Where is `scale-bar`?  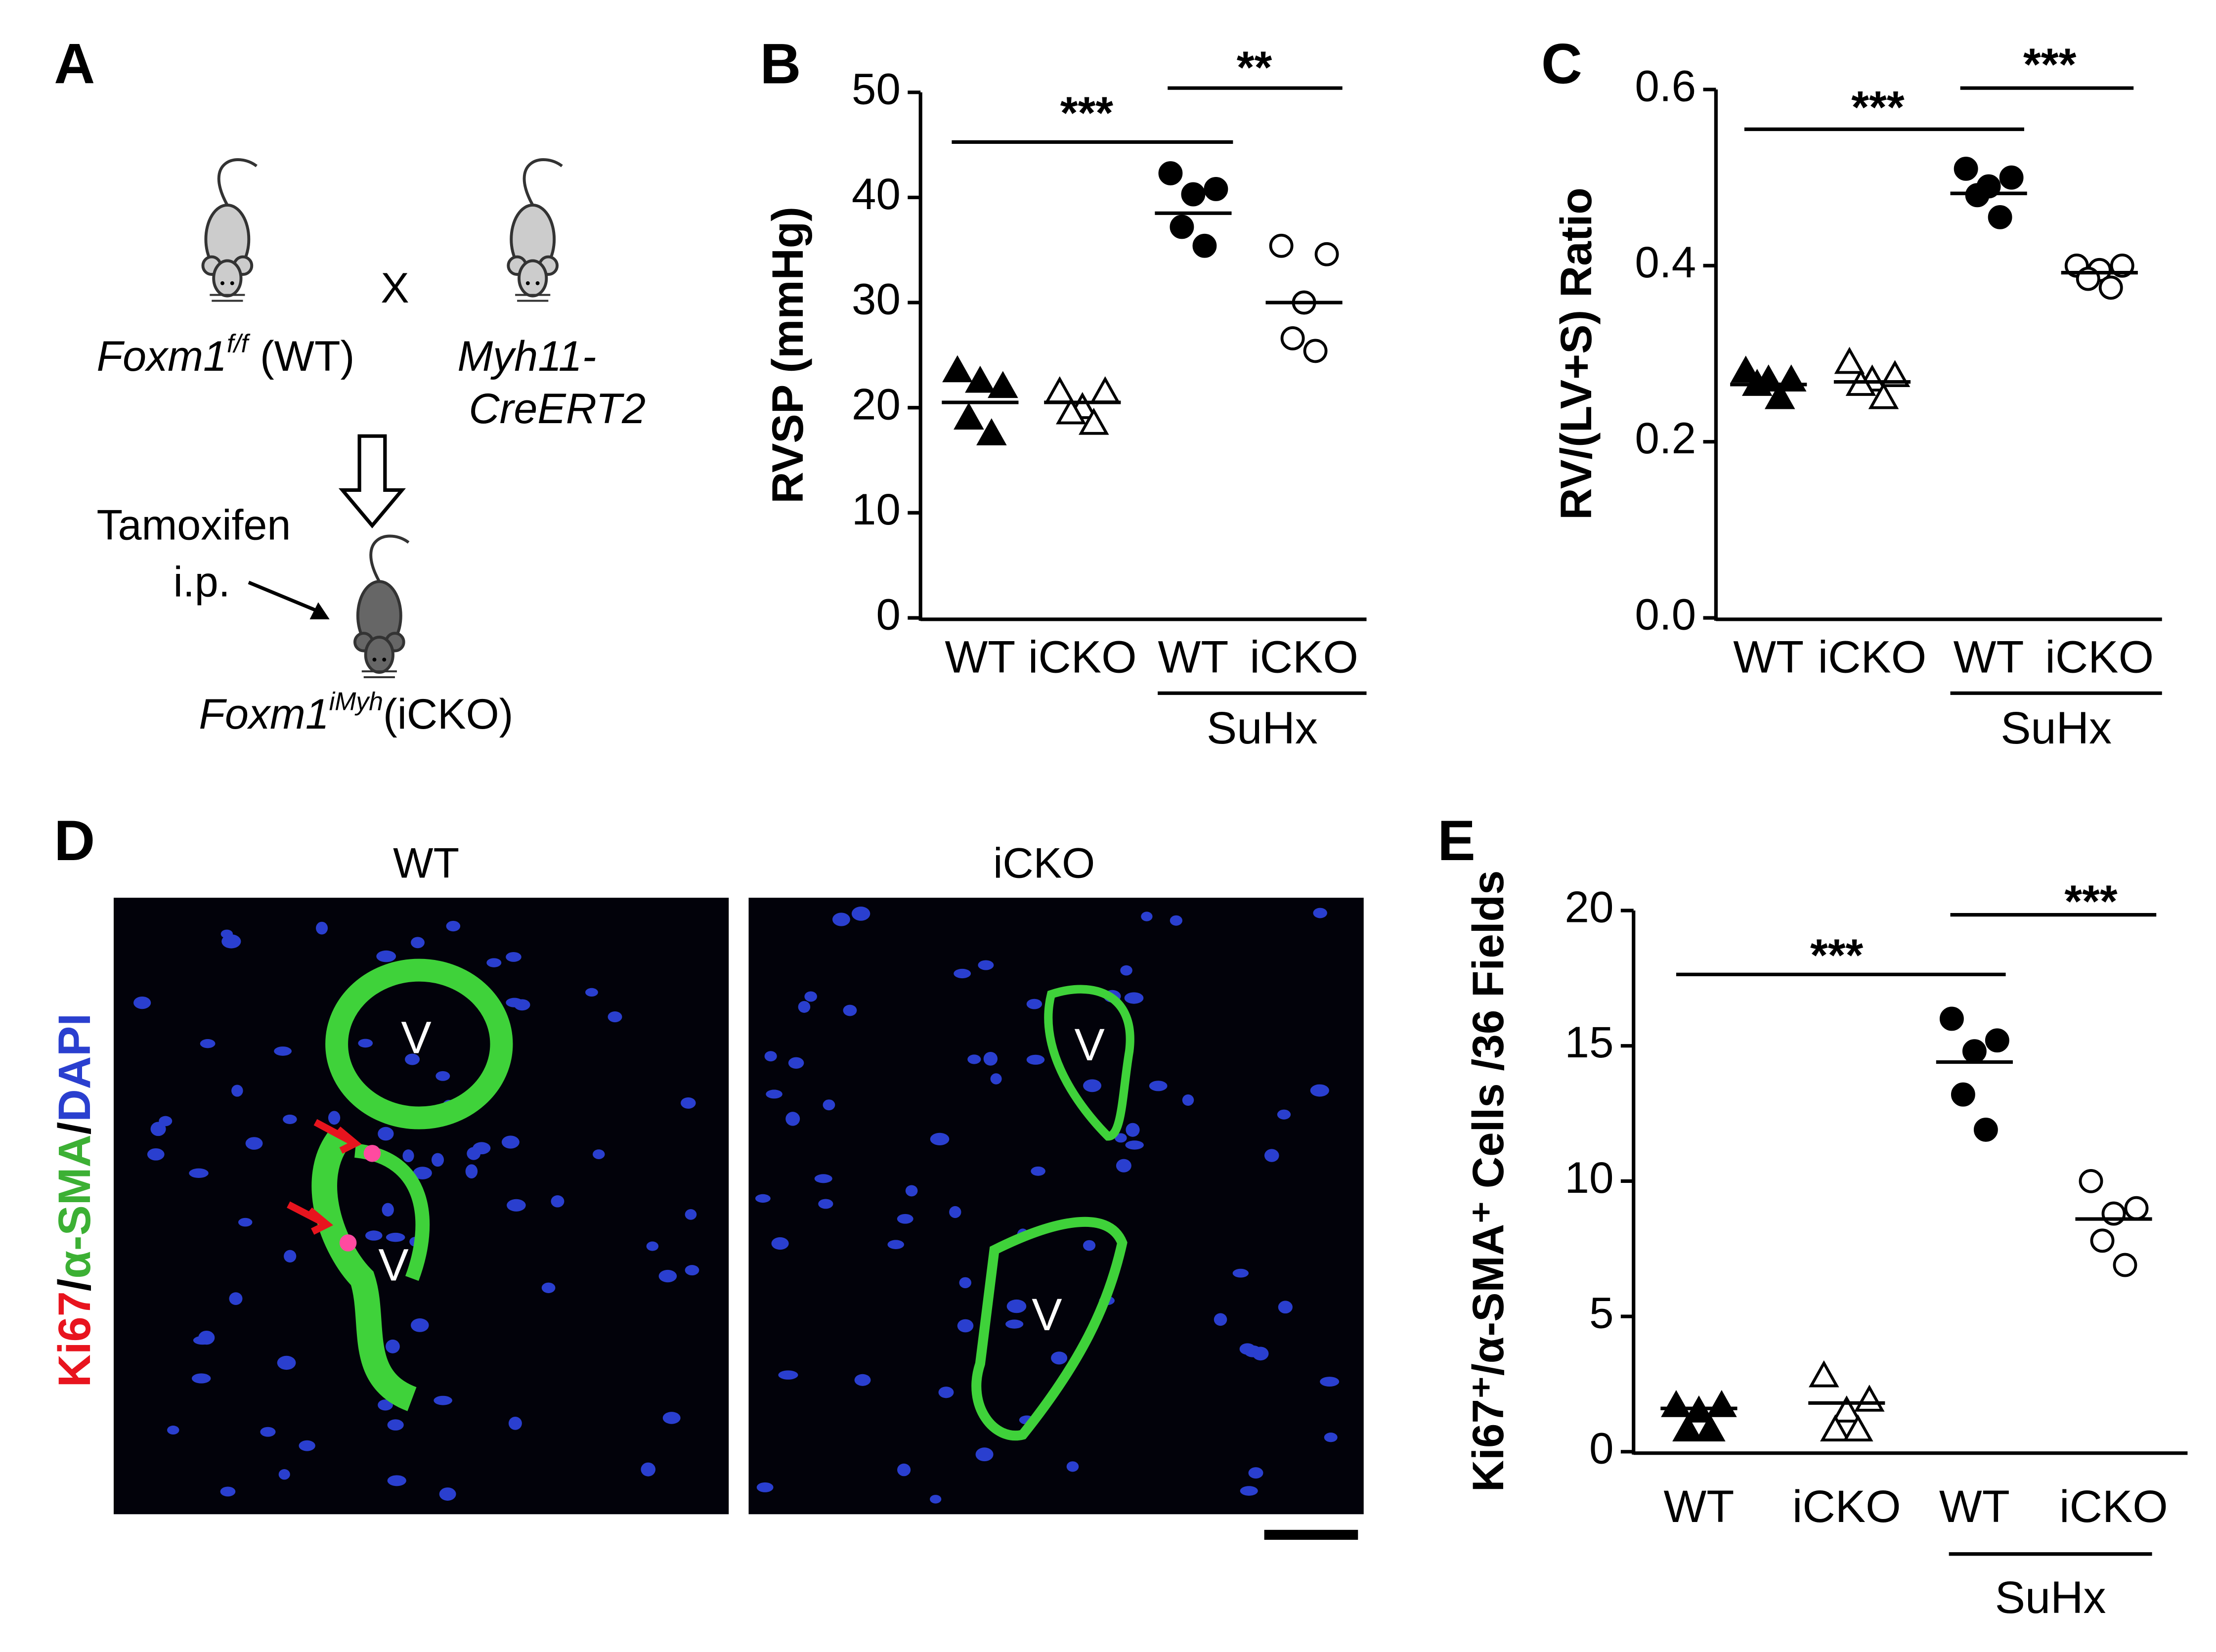 scale-bar is located at coordinates (1311, 1534).